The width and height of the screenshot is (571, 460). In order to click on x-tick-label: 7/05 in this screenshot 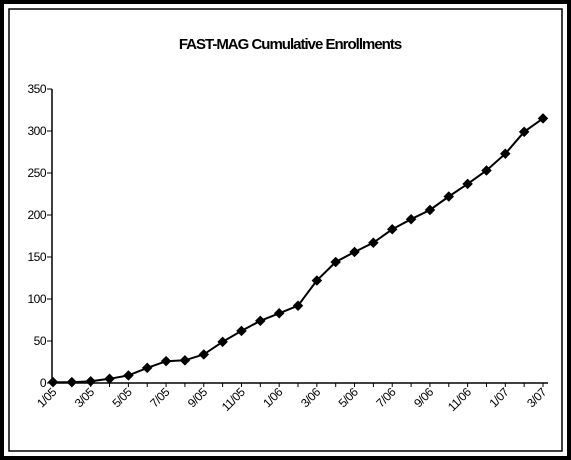, I will do `click(160, 398)`.